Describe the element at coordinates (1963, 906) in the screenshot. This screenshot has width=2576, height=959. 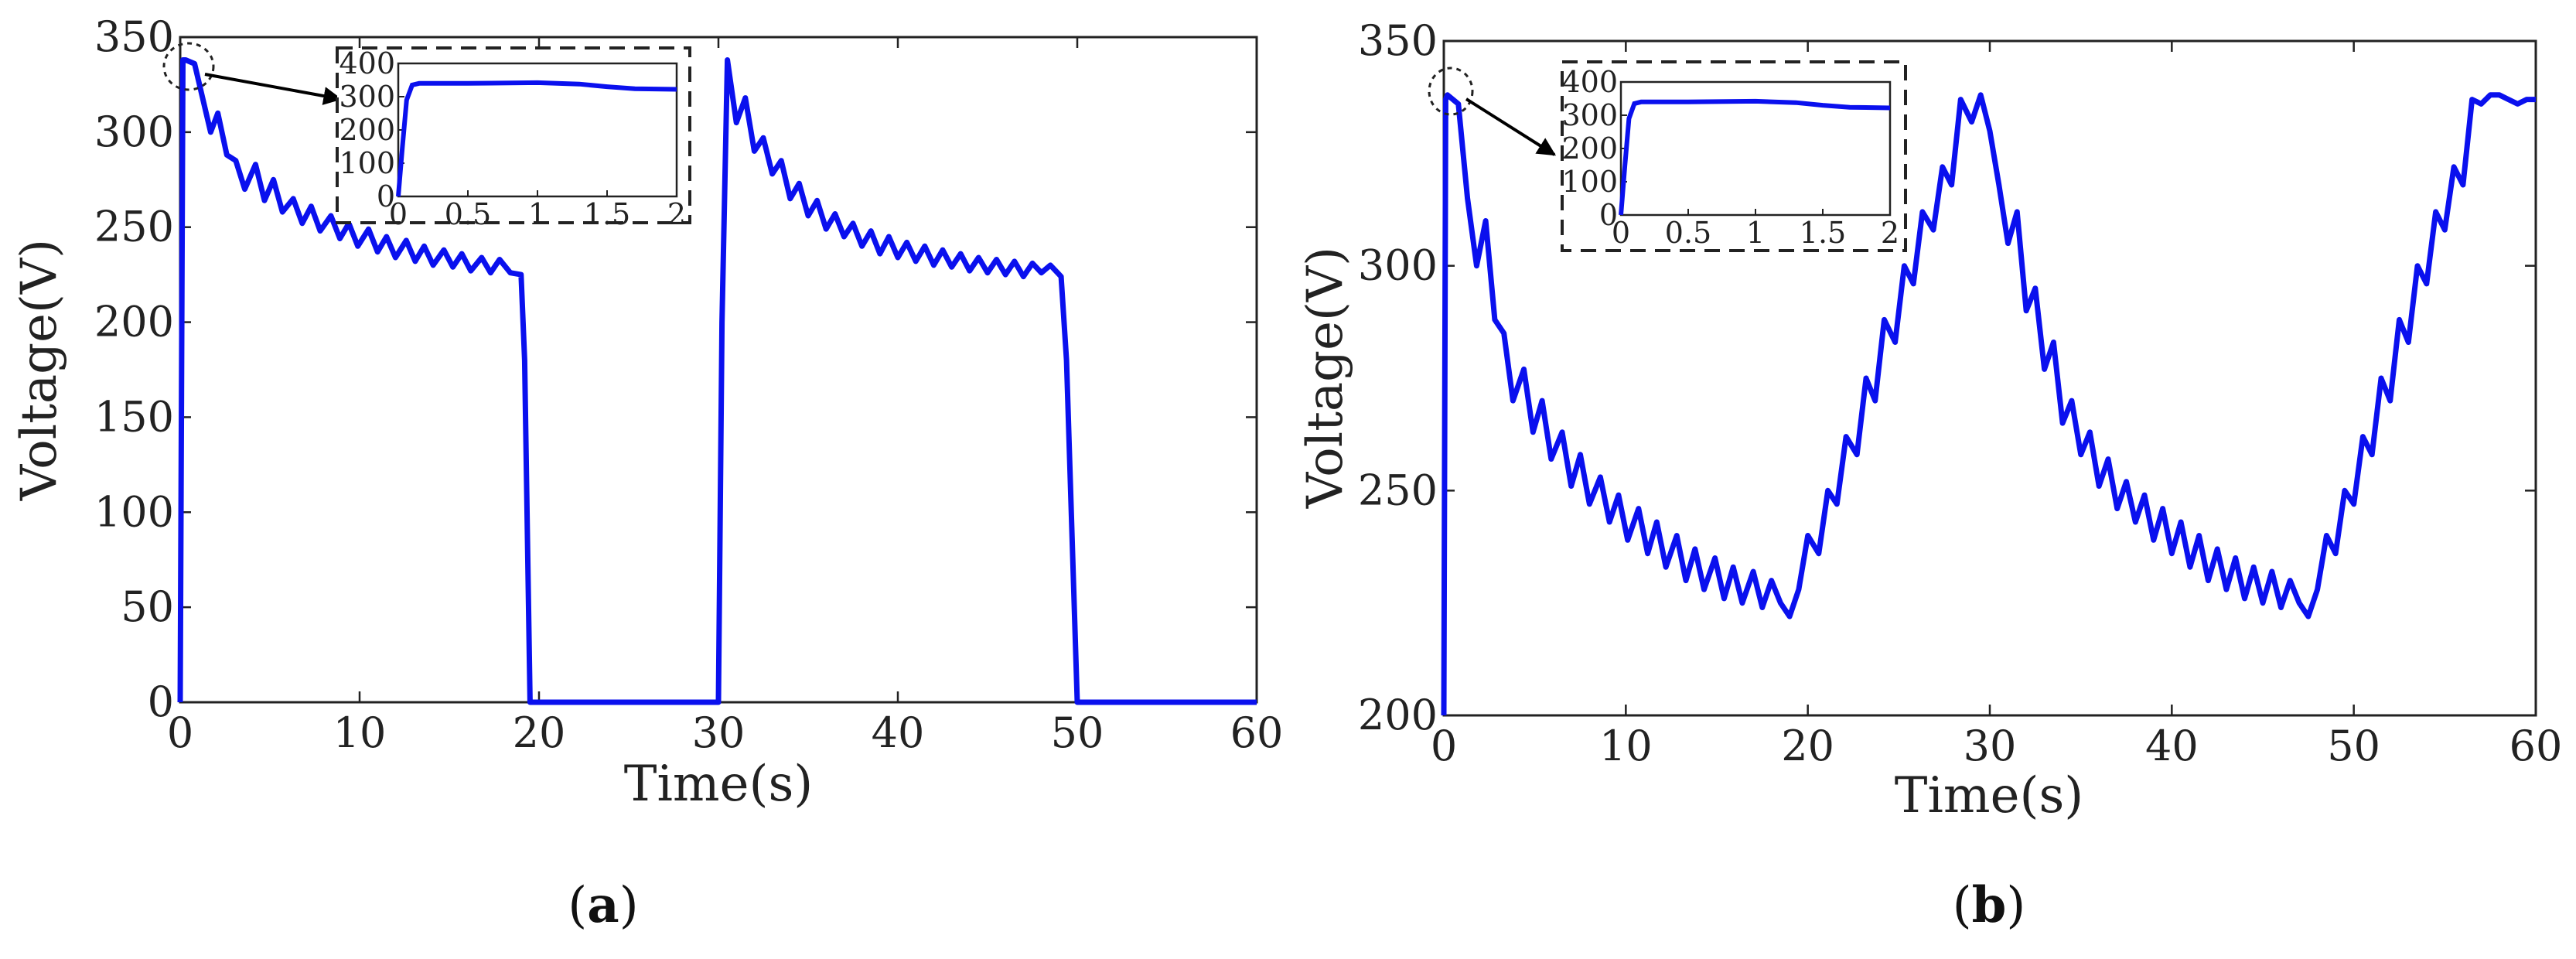
I see `panel-label-b-open: (` at that location.